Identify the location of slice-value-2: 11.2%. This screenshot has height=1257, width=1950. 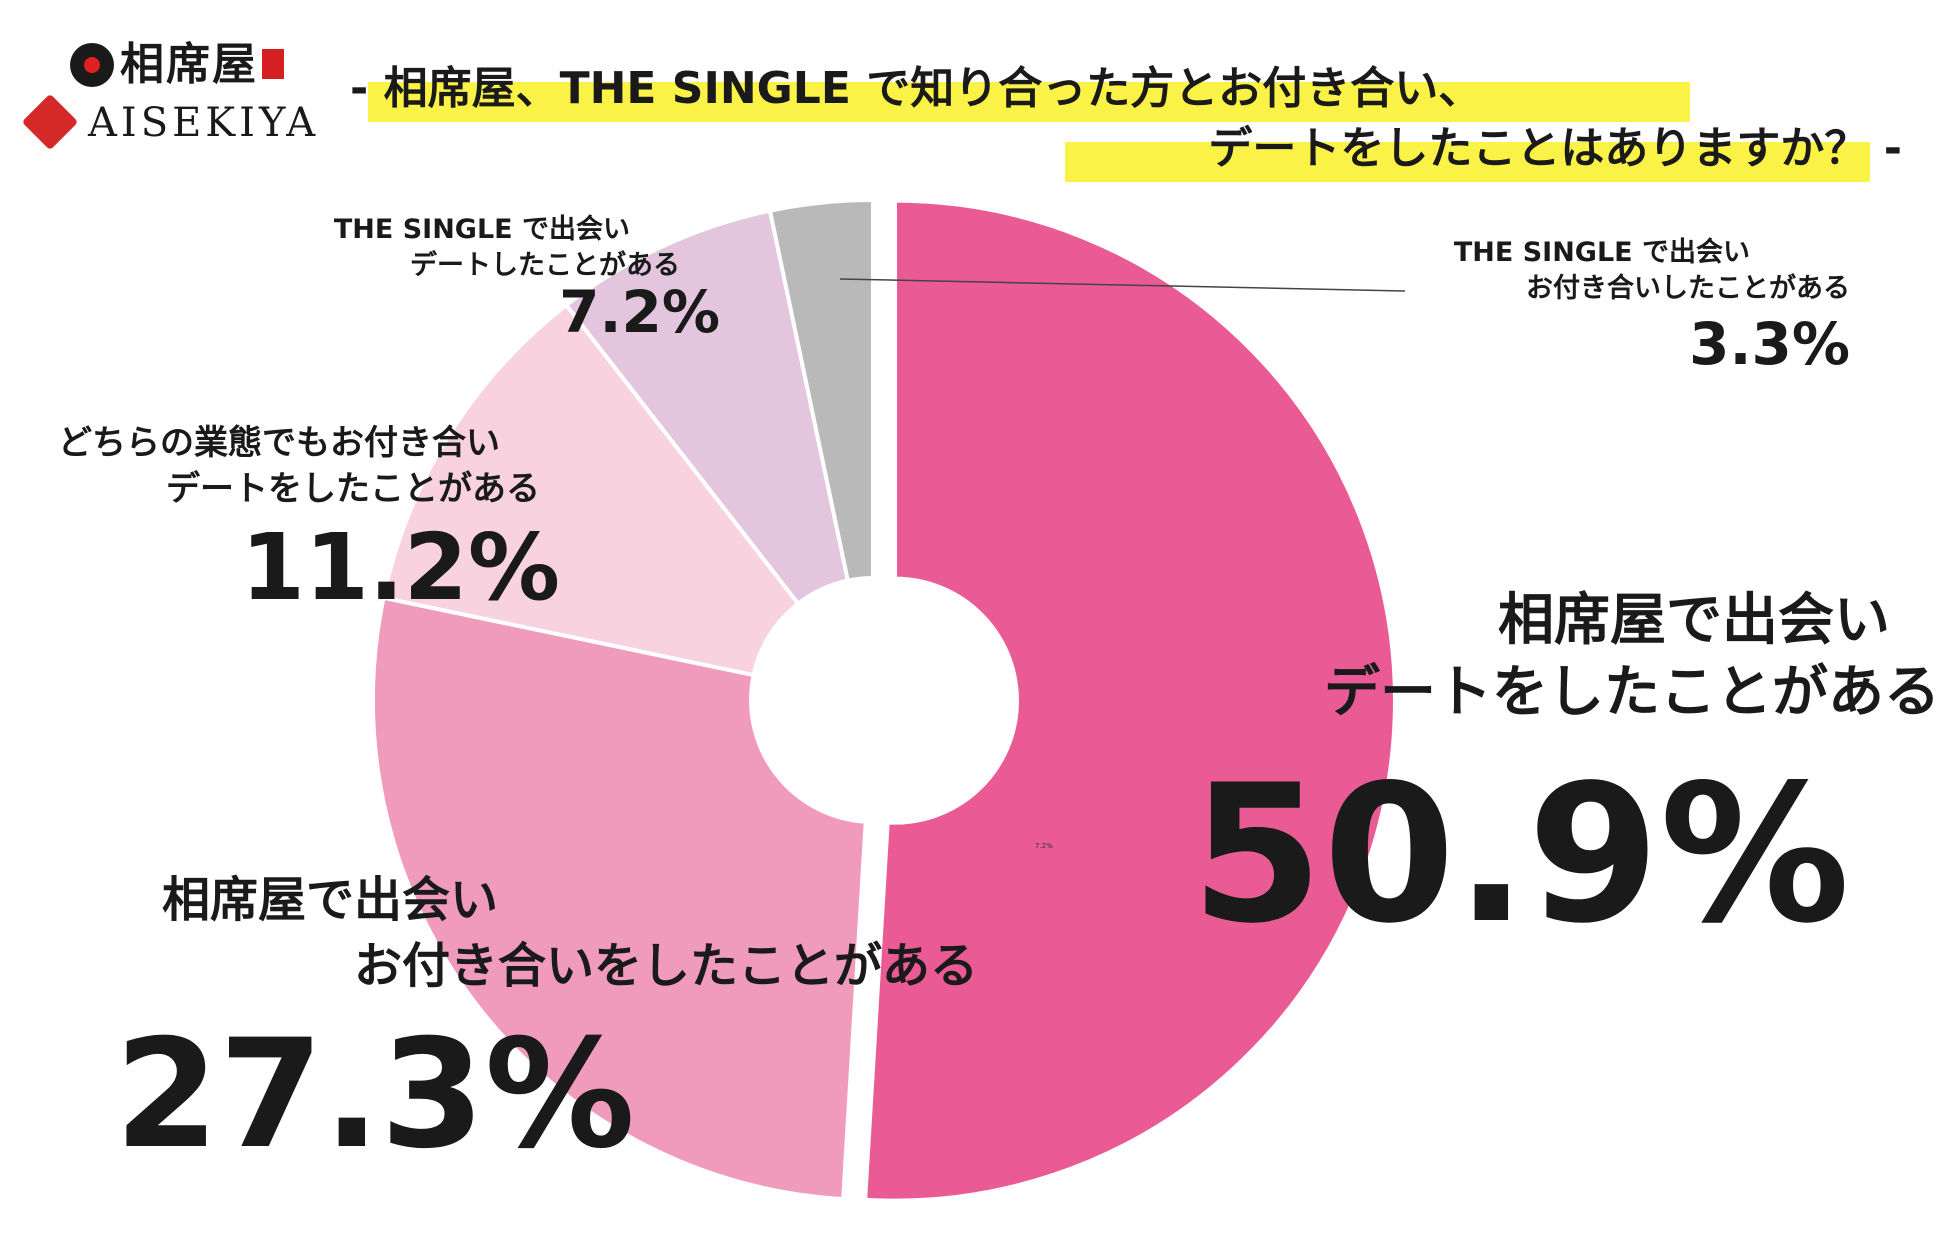
(400, 567).